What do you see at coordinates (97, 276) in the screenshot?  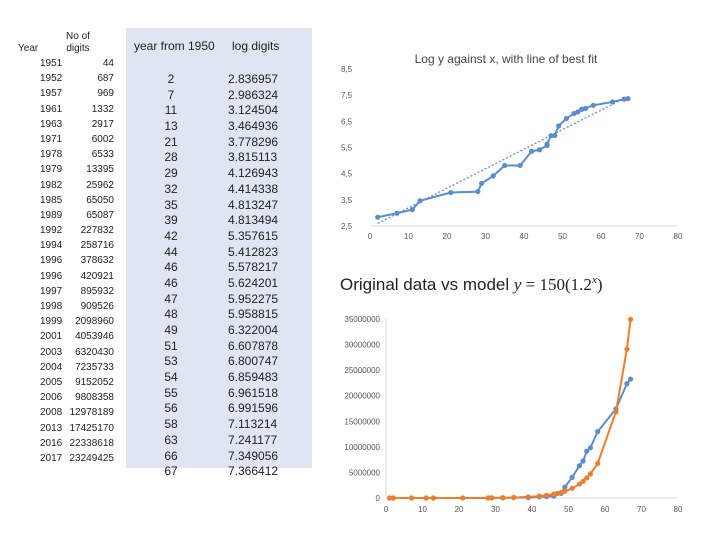 I see `table1-digits-cell: 420921` at bounding box center [97, 276].